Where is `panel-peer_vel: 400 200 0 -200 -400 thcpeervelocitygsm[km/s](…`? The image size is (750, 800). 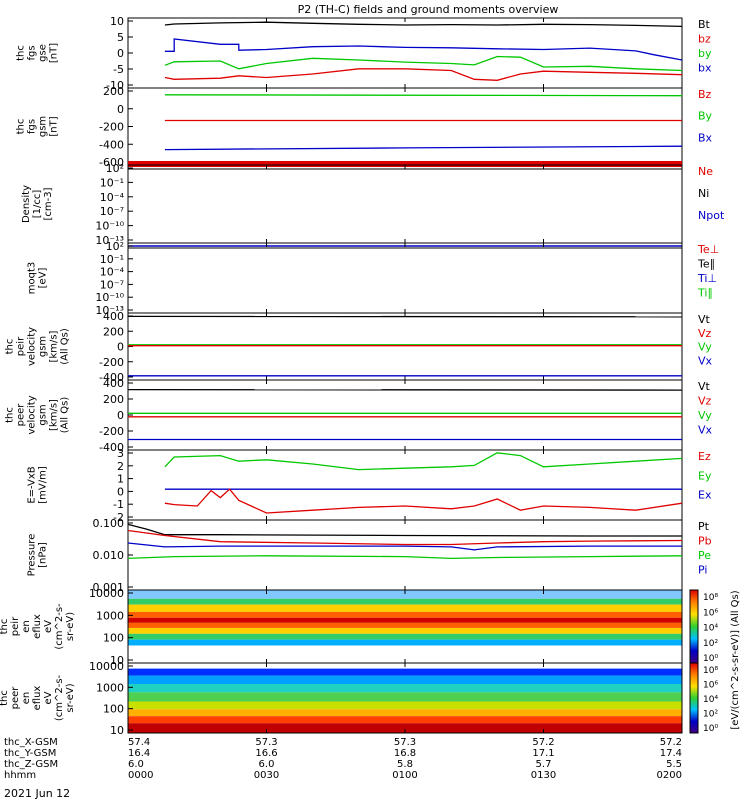
panel-peer_vel: 400 200 0 -200 -400 thcpeervelocitygsm[km/s](… is located at coordinates (359, 415).